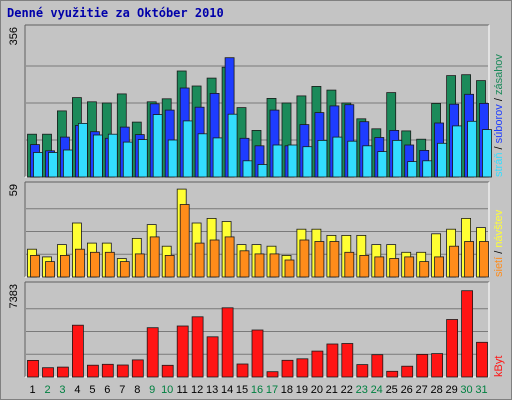  Describe the element at coordinates (407, 390) in the screenshot. I see `x-tick-label-26: 26` at that location.